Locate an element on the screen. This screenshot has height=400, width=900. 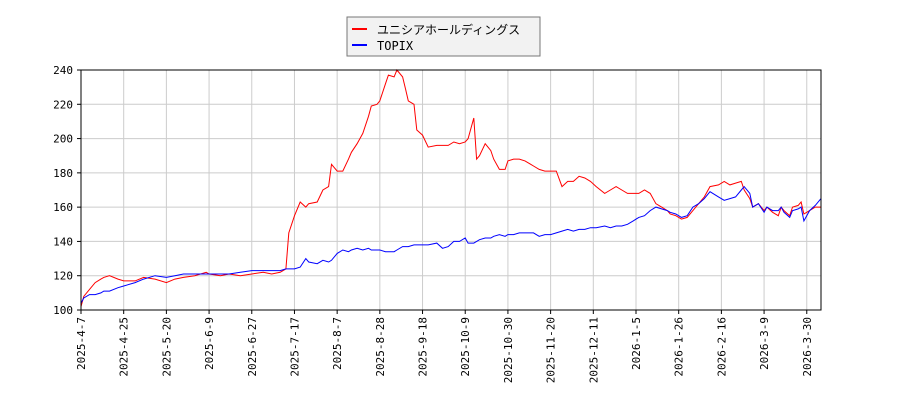
x-tick-label: 2025-12-11 is located at coordinates (593, 350).